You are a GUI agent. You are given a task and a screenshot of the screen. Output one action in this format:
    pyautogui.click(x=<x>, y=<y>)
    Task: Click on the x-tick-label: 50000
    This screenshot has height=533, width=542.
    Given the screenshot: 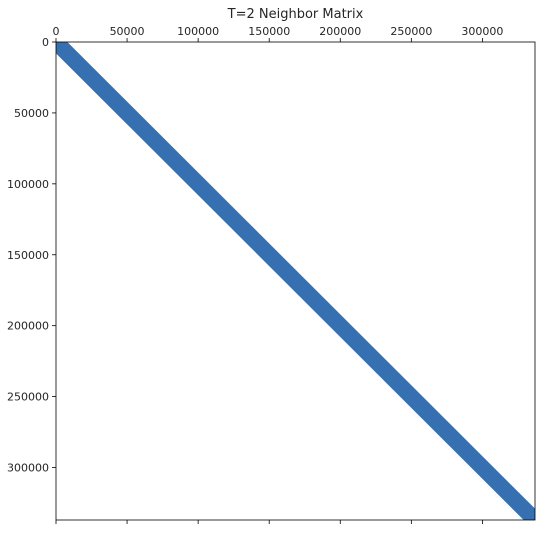 What is the action you would take?
    pyautogui.click(x=127, y=31)
    